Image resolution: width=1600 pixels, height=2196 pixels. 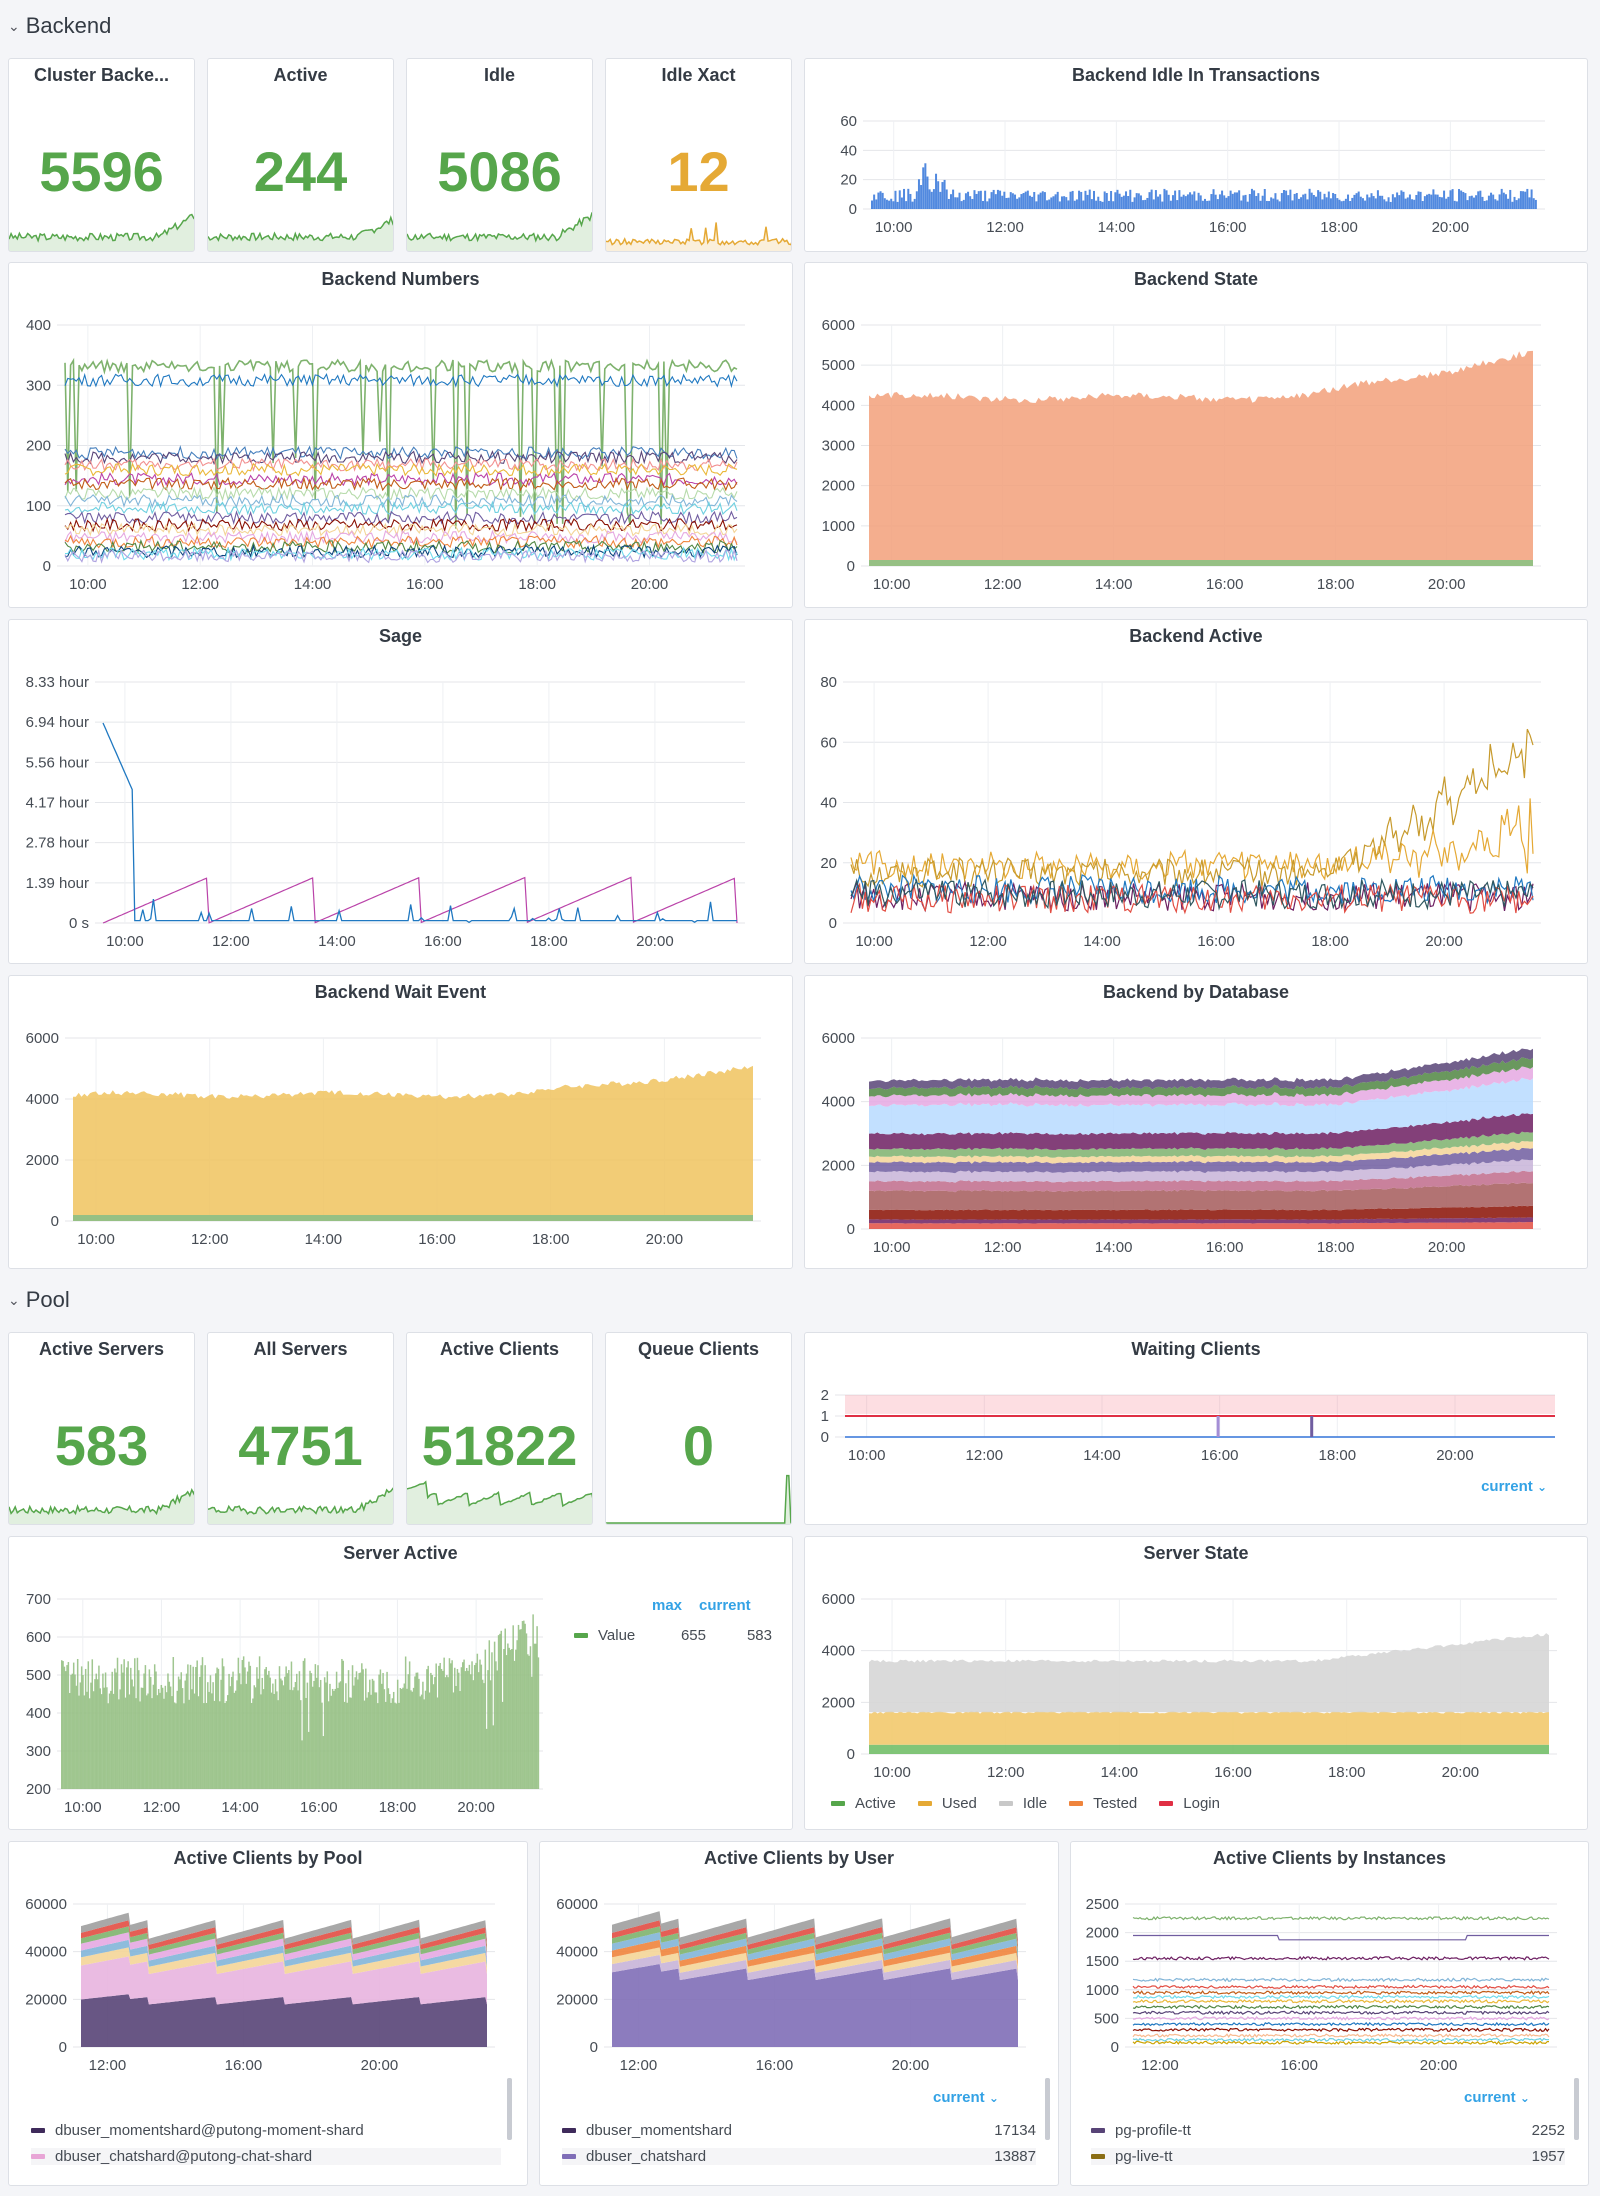 I want to click on legend-item-idle: Idle, so click(x=1022, y=1803).